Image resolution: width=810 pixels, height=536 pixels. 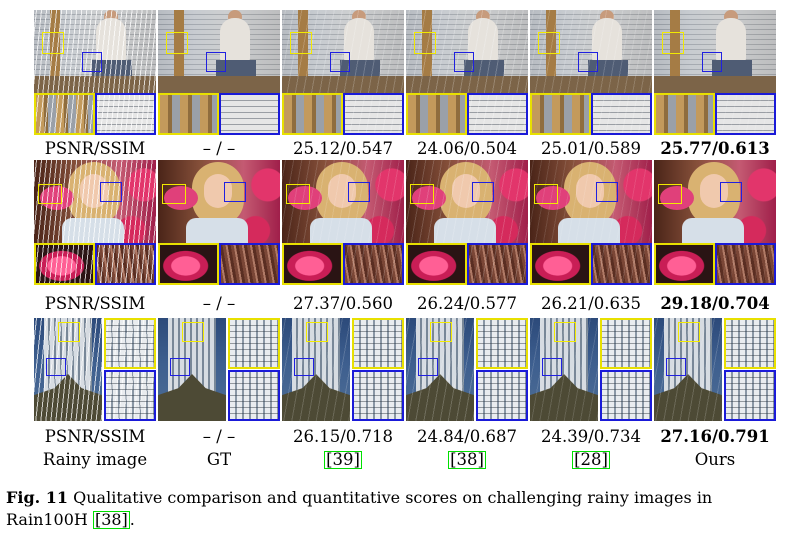 I want to click on row1-method39-image, so click(x=343, y=72).